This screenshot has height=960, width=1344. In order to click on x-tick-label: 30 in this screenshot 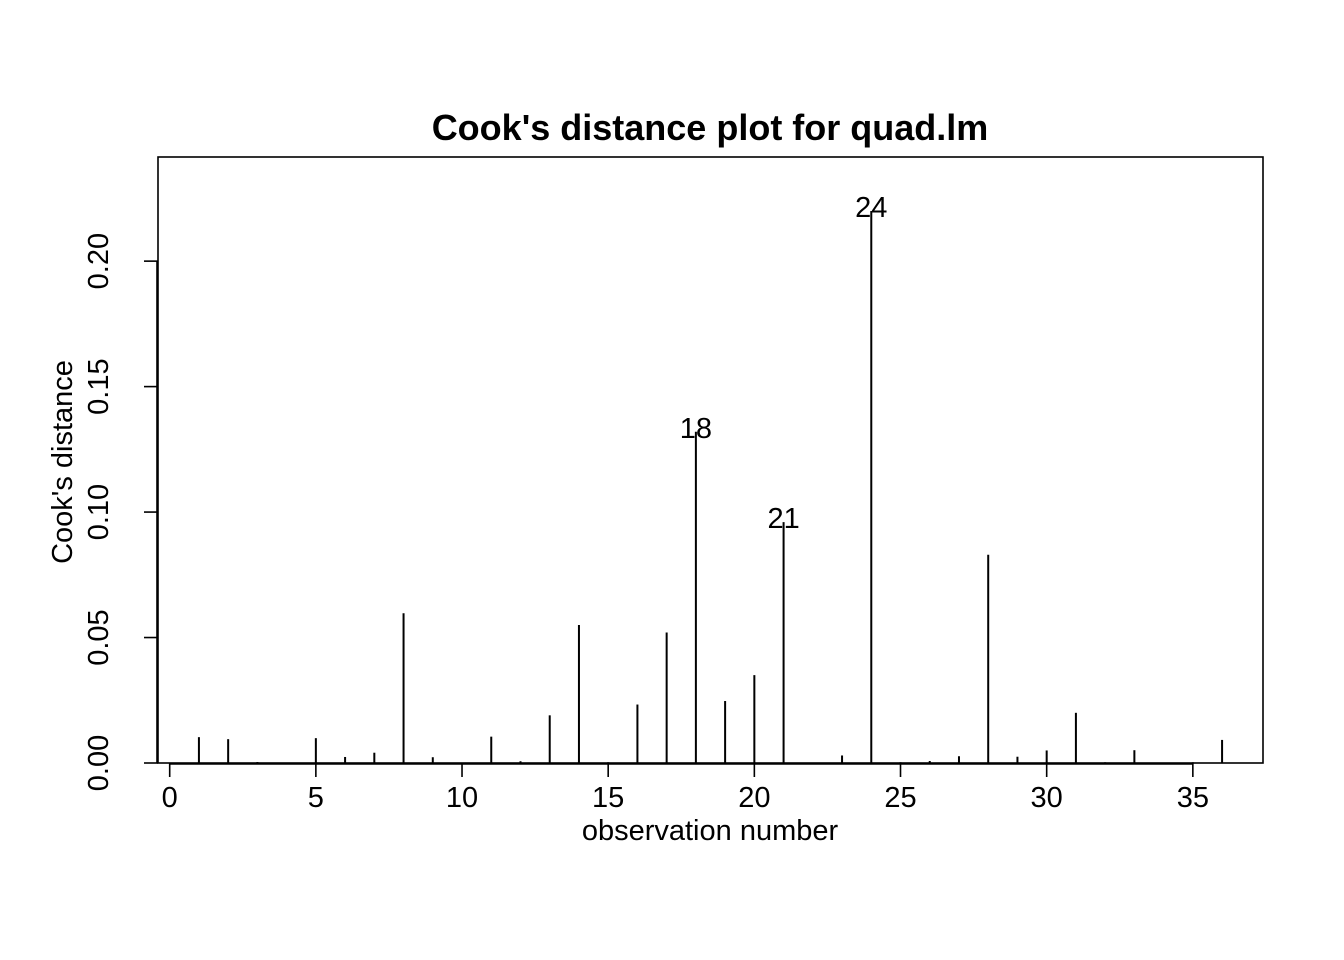, I will do `click(1047, 798)`.